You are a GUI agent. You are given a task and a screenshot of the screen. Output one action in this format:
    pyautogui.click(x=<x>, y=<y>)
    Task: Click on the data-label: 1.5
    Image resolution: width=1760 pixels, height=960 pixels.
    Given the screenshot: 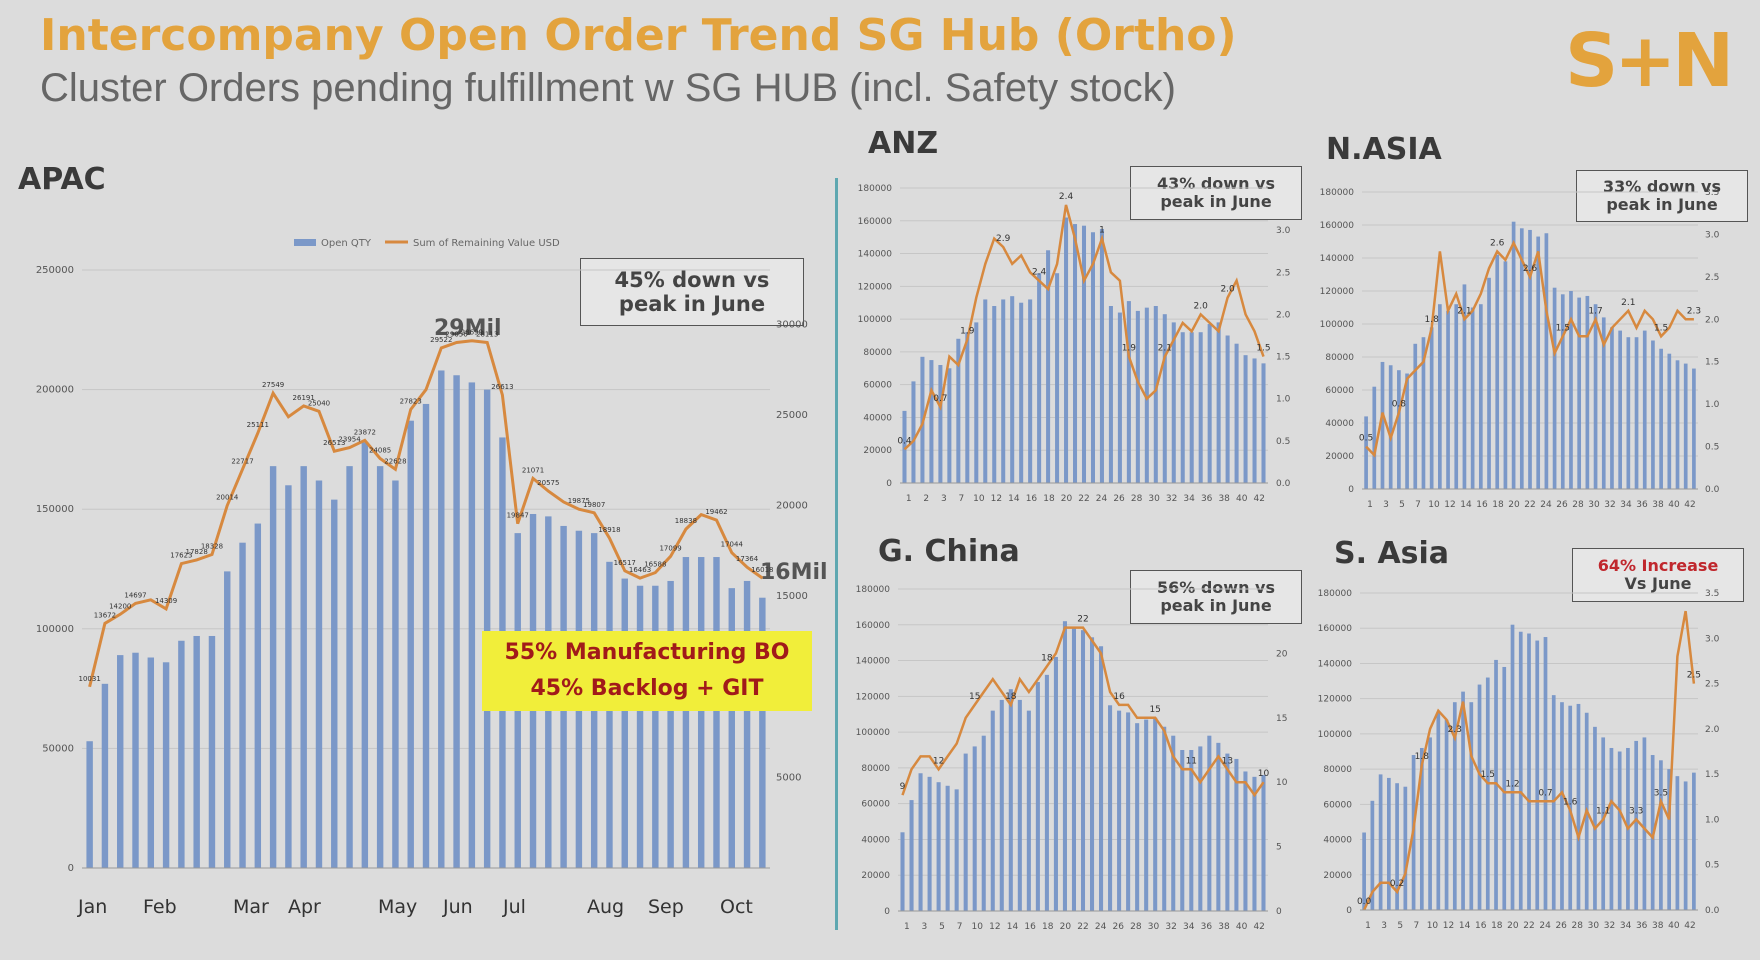 What is the action you would take?
    pyautogui.click(x=1661, y=328)
    